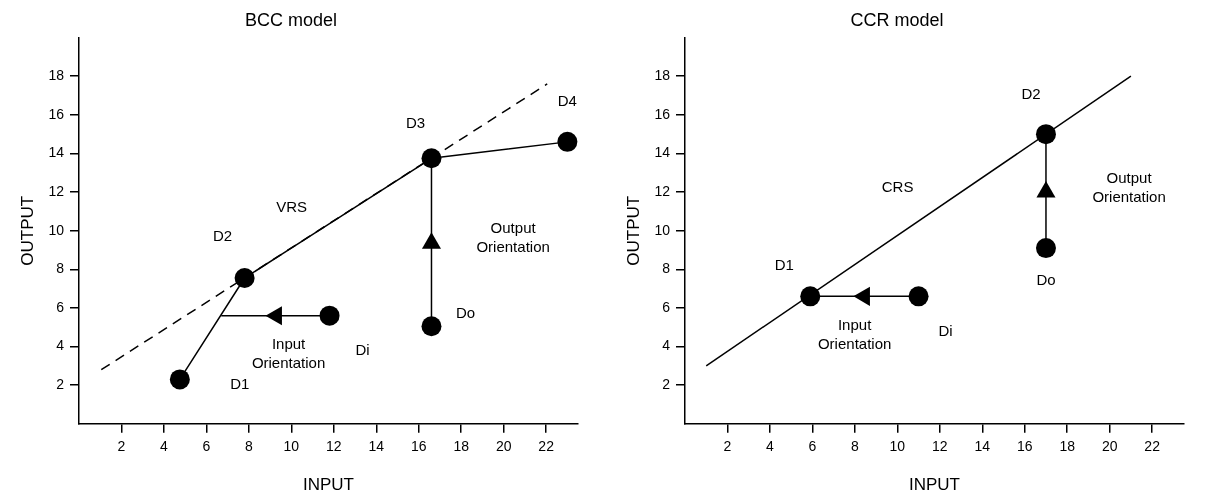 This screenshot has height=502, width=1212. I want to click on series-label: D1, so click(784, 265).